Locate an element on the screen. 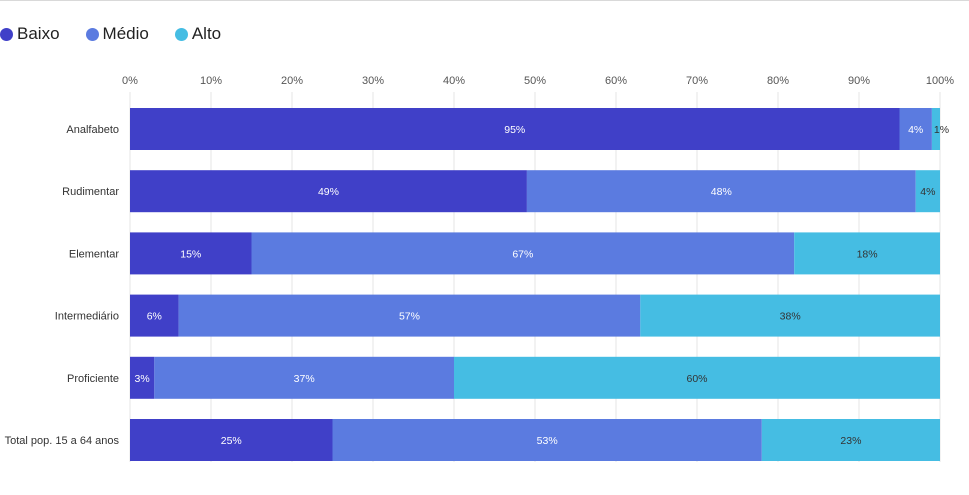 This screenshot has width=969, height=495. data-label: 48% is located at coordinates (721, 192).